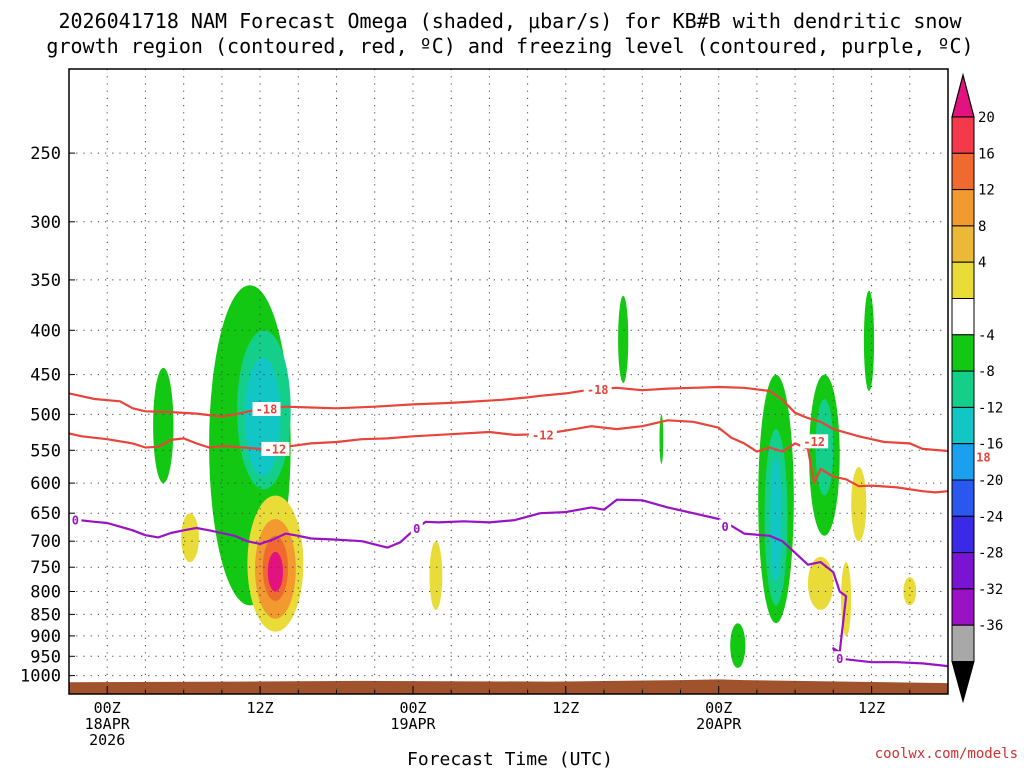 The image size is (1024, 768). What do you see at coordinates (982, 227) in the screenshot?
I see `colorbar-label-3: 8` at bounding box center [982, 227].